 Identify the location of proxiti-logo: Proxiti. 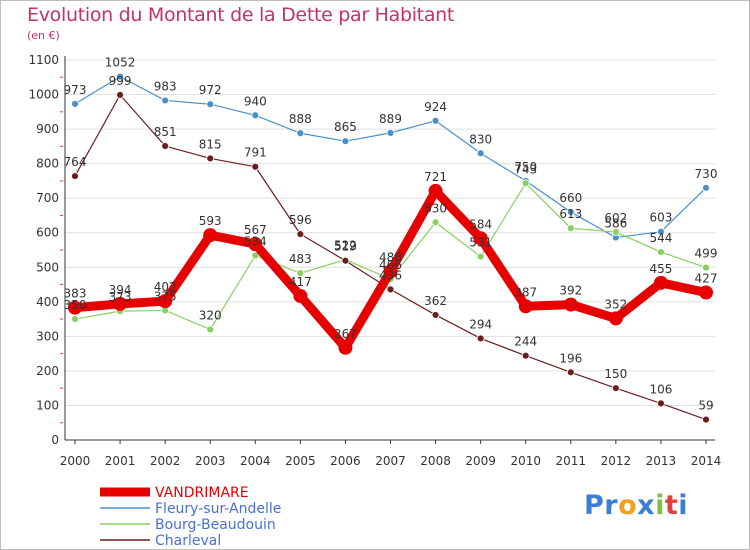
(636, 505).